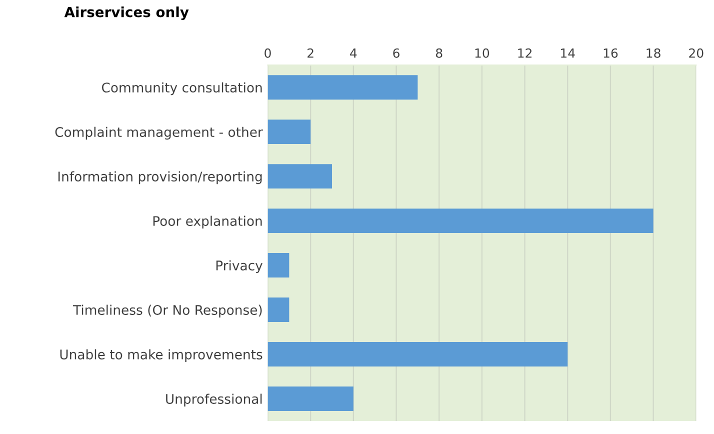 Image resolution: width=714 pixels, height=434 pixels. What do you see at coordinates (239, 267) in the screenshot?
I see `y-tick-label: Privacy` at bounding box center [239, 267].